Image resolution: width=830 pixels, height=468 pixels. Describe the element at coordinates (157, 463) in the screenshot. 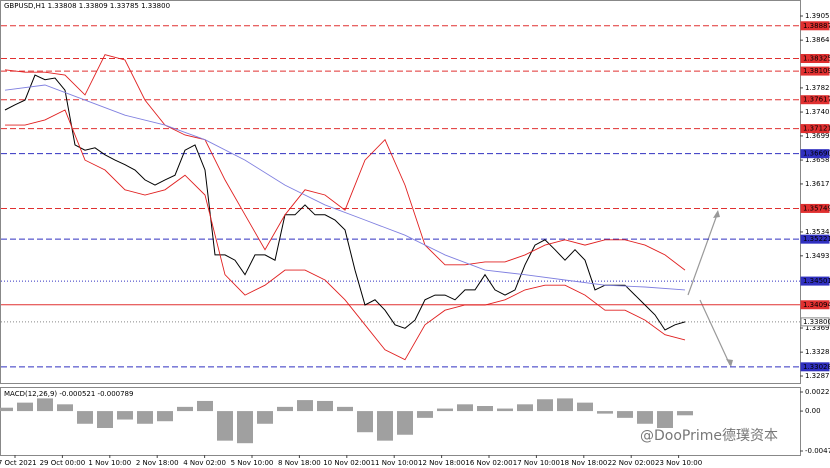

I see `x-tick-label: 2 Nov 18:00` at that location.